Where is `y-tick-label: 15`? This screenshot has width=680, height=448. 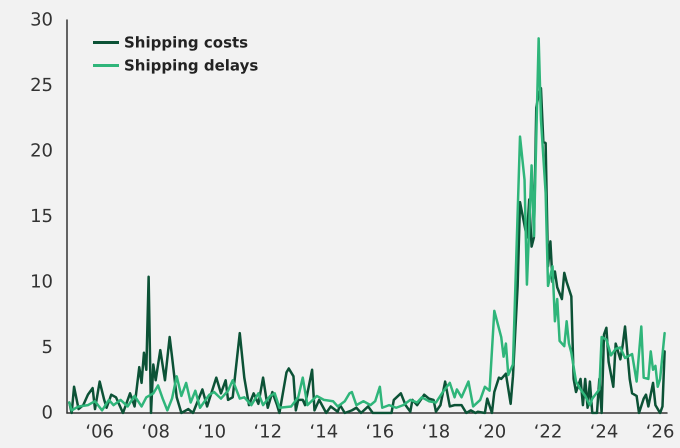 y-tick-label: 15 is located at coordinates (41, 216).